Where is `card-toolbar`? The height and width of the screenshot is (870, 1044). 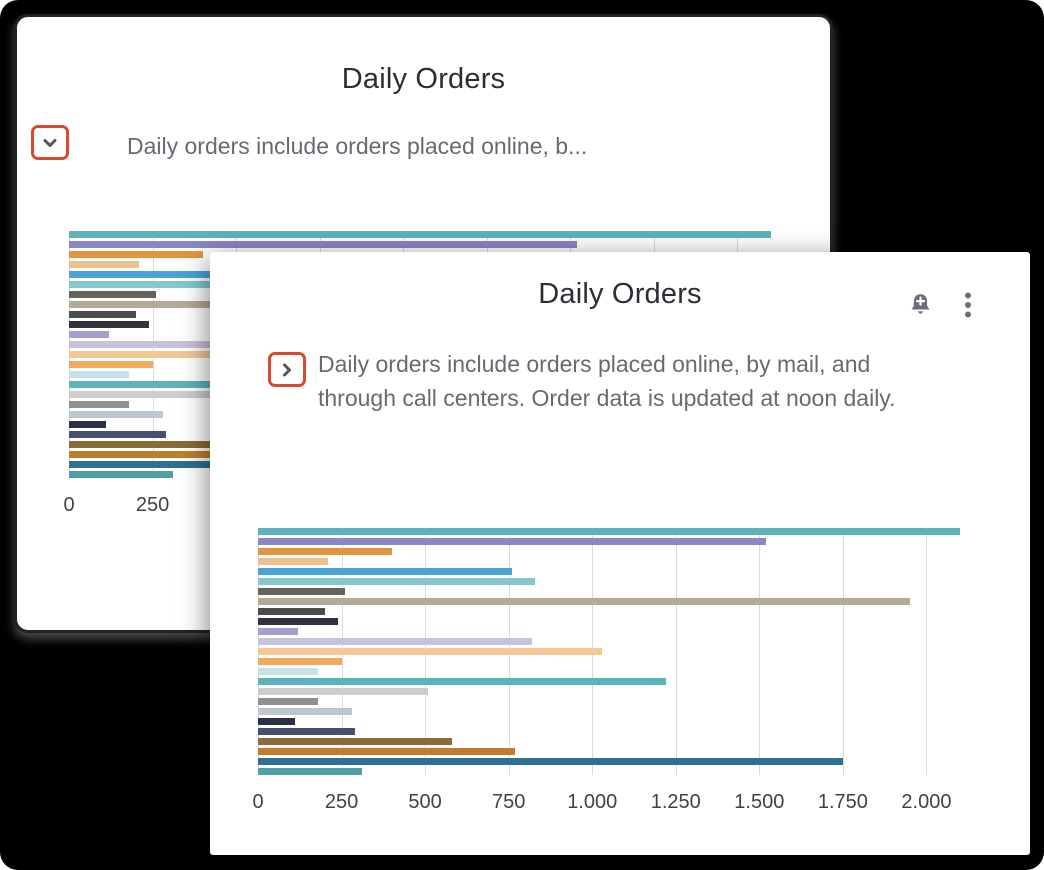 card-toolbar is located at coordinates (939, 305).